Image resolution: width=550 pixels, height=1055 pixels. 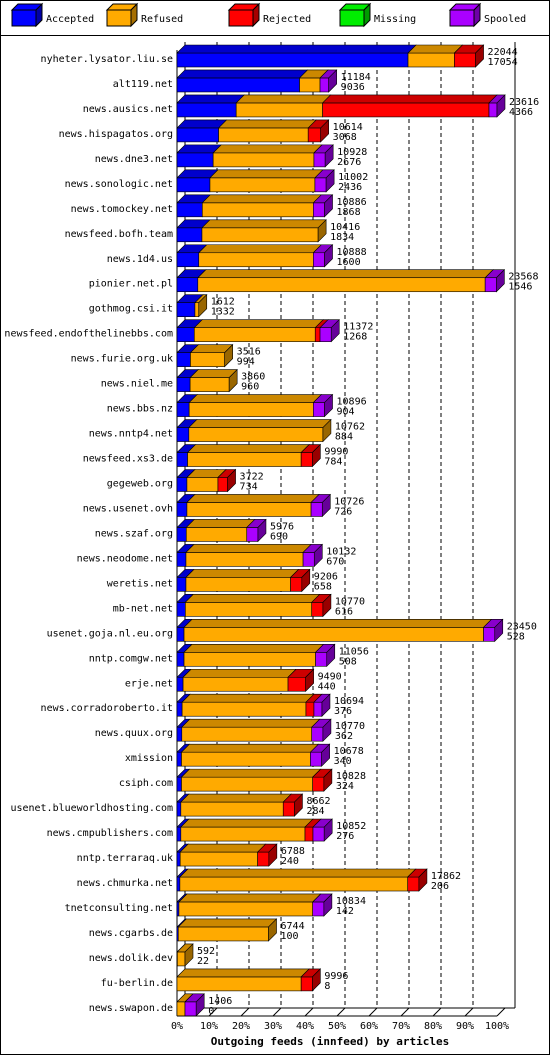 What do you see at coordinates (128, 508) in the screenshot?
I see `category-label: news.usenet.ovh` at bounding box center [128, 508].